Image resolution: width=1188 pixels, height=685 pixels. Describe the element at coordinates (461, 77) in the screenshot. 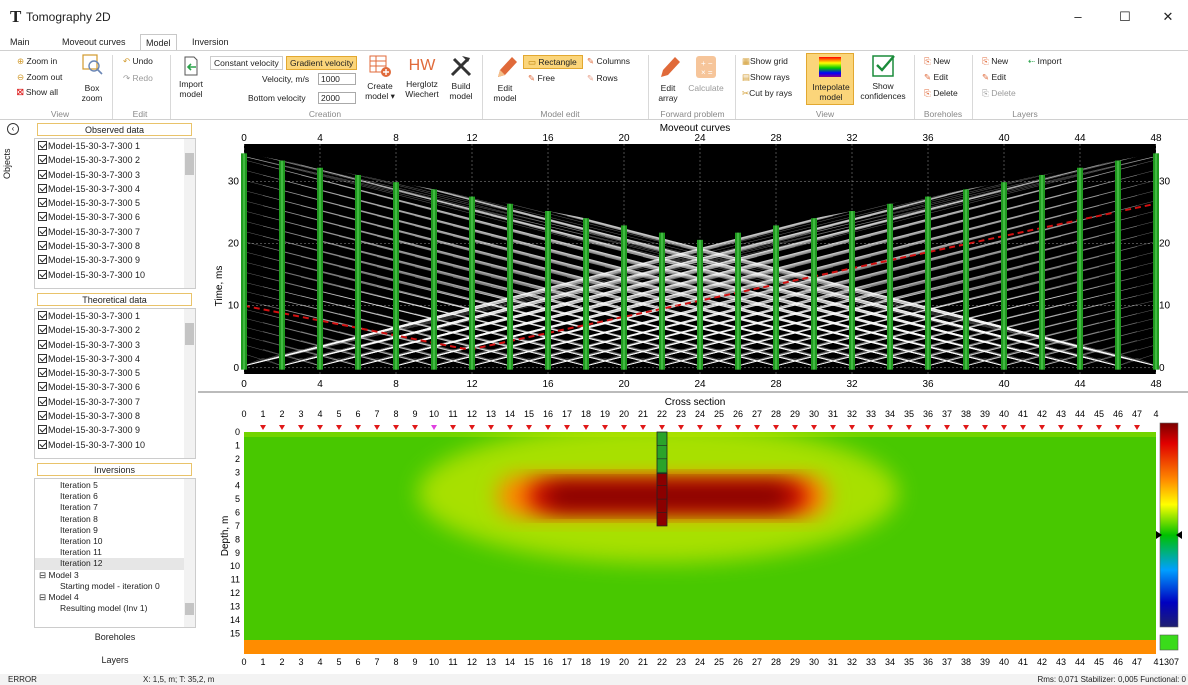

I see `build-model-button: Build model` at that location.